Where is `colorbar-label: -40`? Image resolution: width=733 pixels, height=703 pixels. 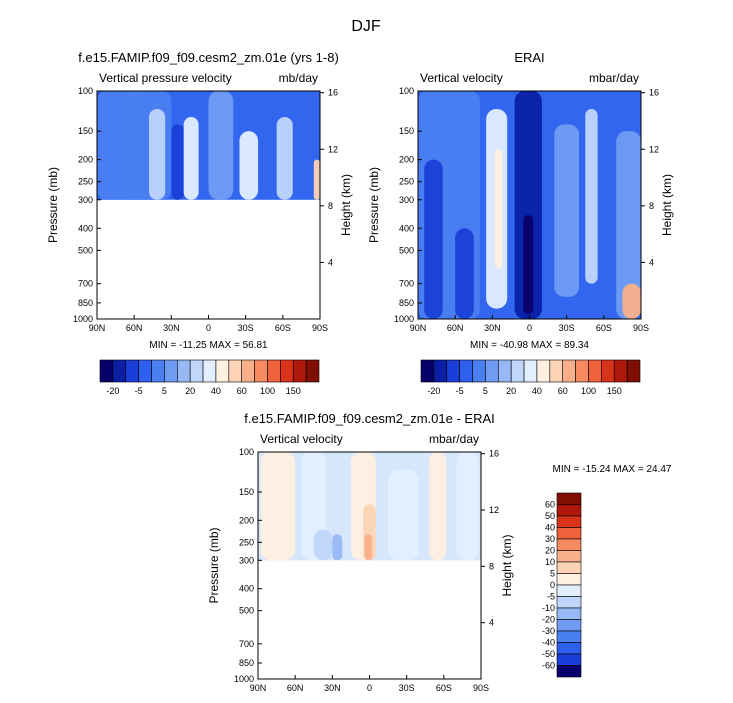 colorbar-label: -40 is located at coordinates (548, 643).